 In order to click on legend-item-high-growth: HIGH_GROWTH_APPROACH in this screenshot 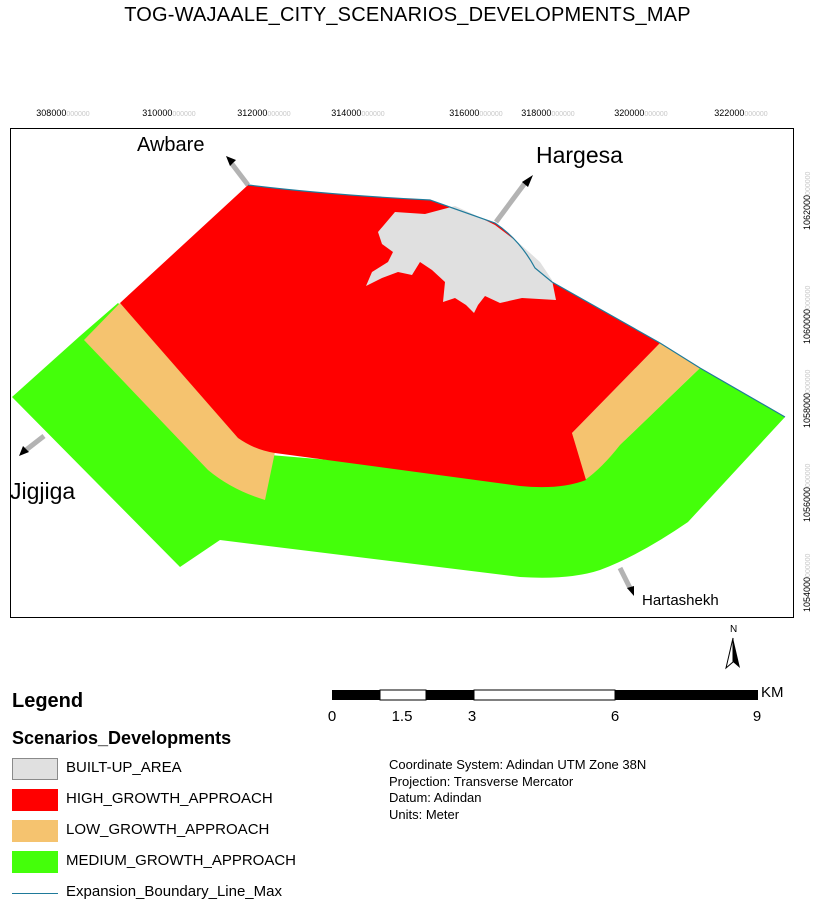, I will do `click(182, 801)`.